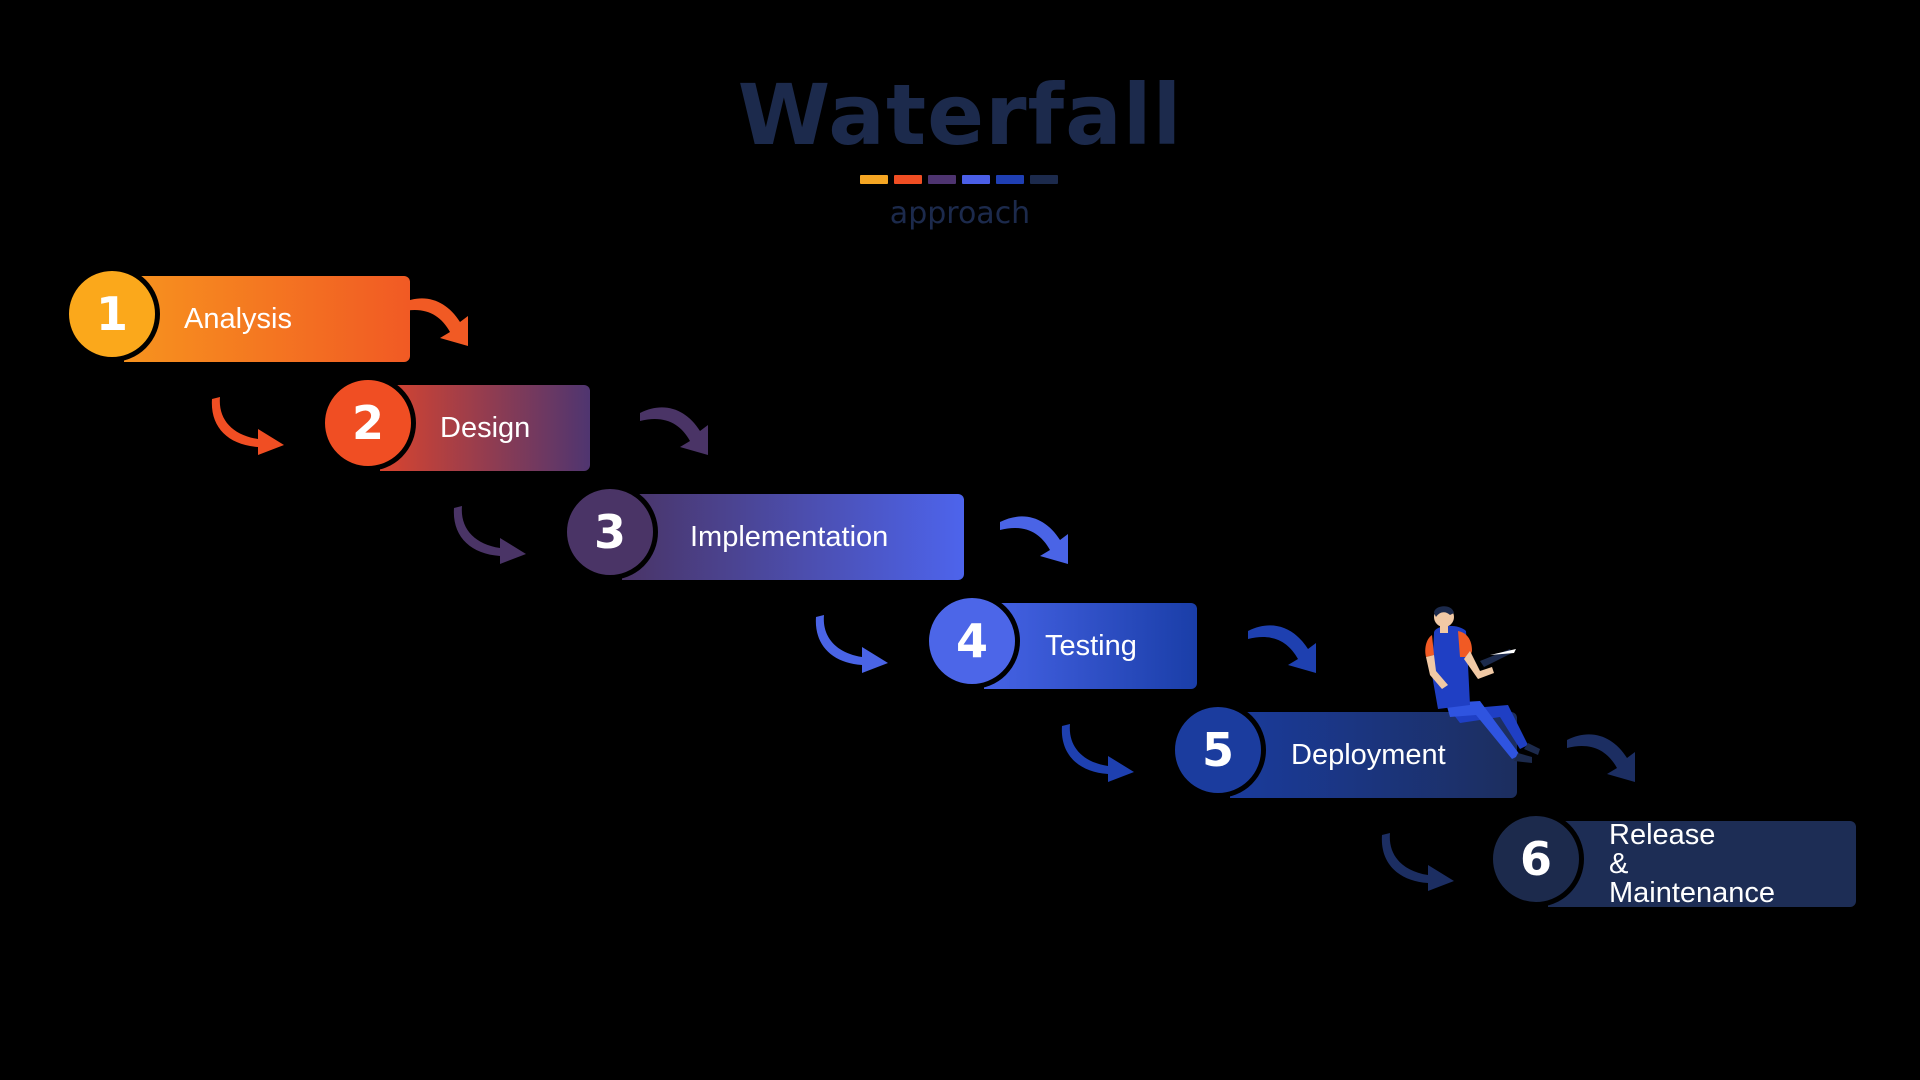 The height and width of the screenshot is (1080, 1920). What do you see at coordinates (1536, 859) in the screenshot?
I see `step-6-number: 6` at bounding box center [1536, 859].